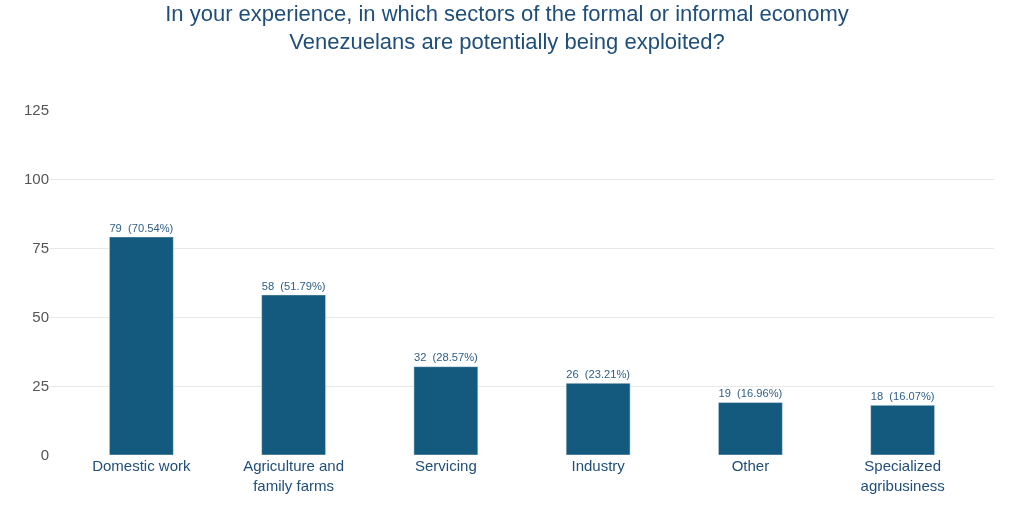 The width and height of the screenshot is (1014, 515). What do you see at coordinates (598, 465) in the screenshot?
I see `x-tick-label: Industry` at bounding box center [598, 465].